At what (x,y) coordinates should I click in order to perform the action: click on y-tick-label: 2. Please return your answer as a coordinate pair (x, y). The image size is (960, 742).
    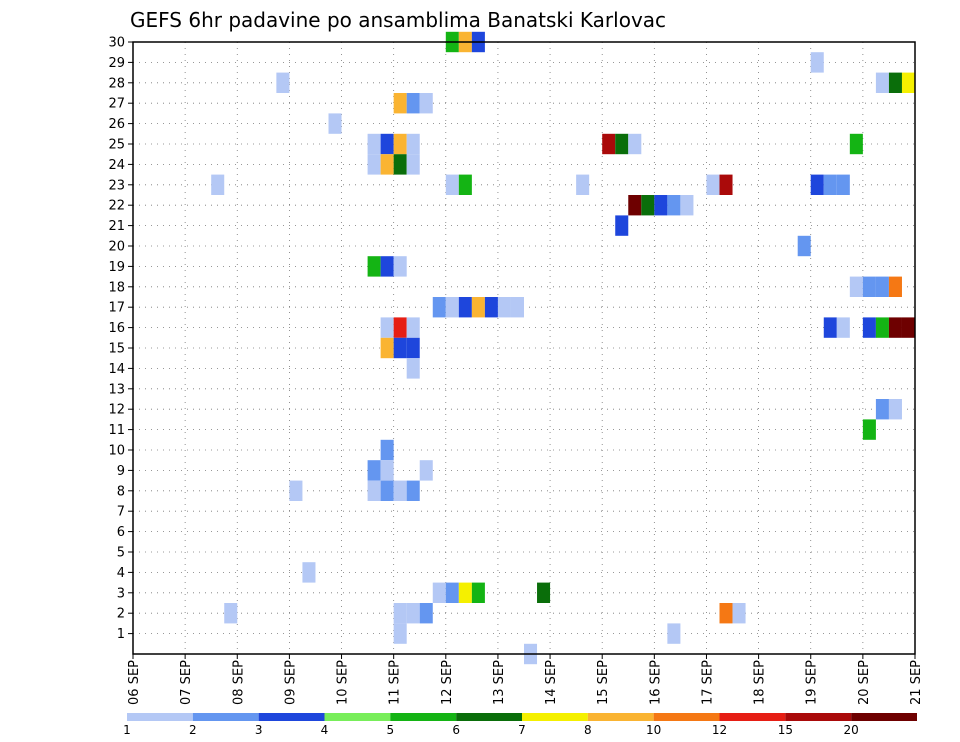
    Looking at the image, I should click on (121, 614).